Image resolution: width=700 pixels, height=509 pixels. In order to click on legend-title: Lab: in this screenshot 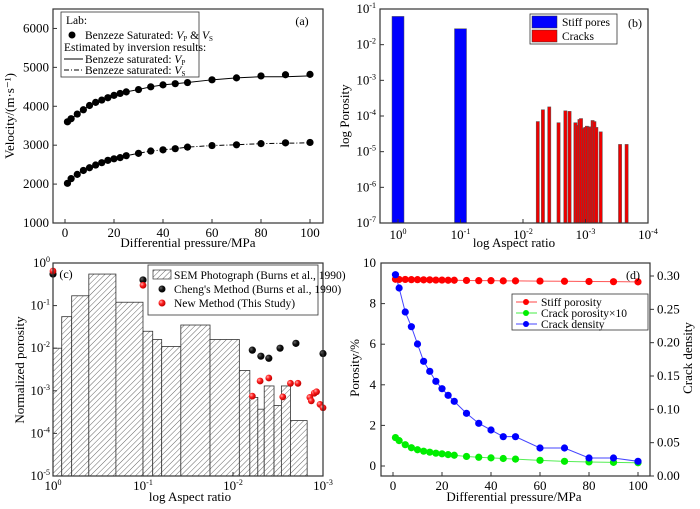, I will do `click(76, 21)`.